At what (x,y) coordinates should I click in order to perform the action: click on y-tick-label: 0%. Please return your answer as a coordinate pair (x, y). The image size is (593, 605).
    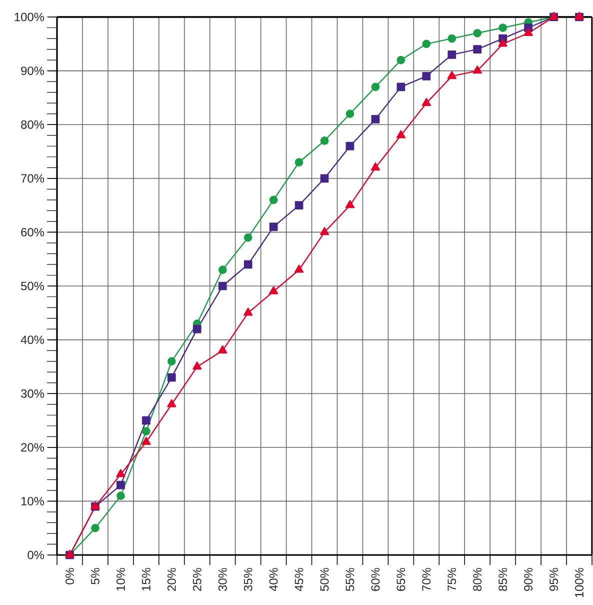
    Looking at the image, I should click on (36, 555).